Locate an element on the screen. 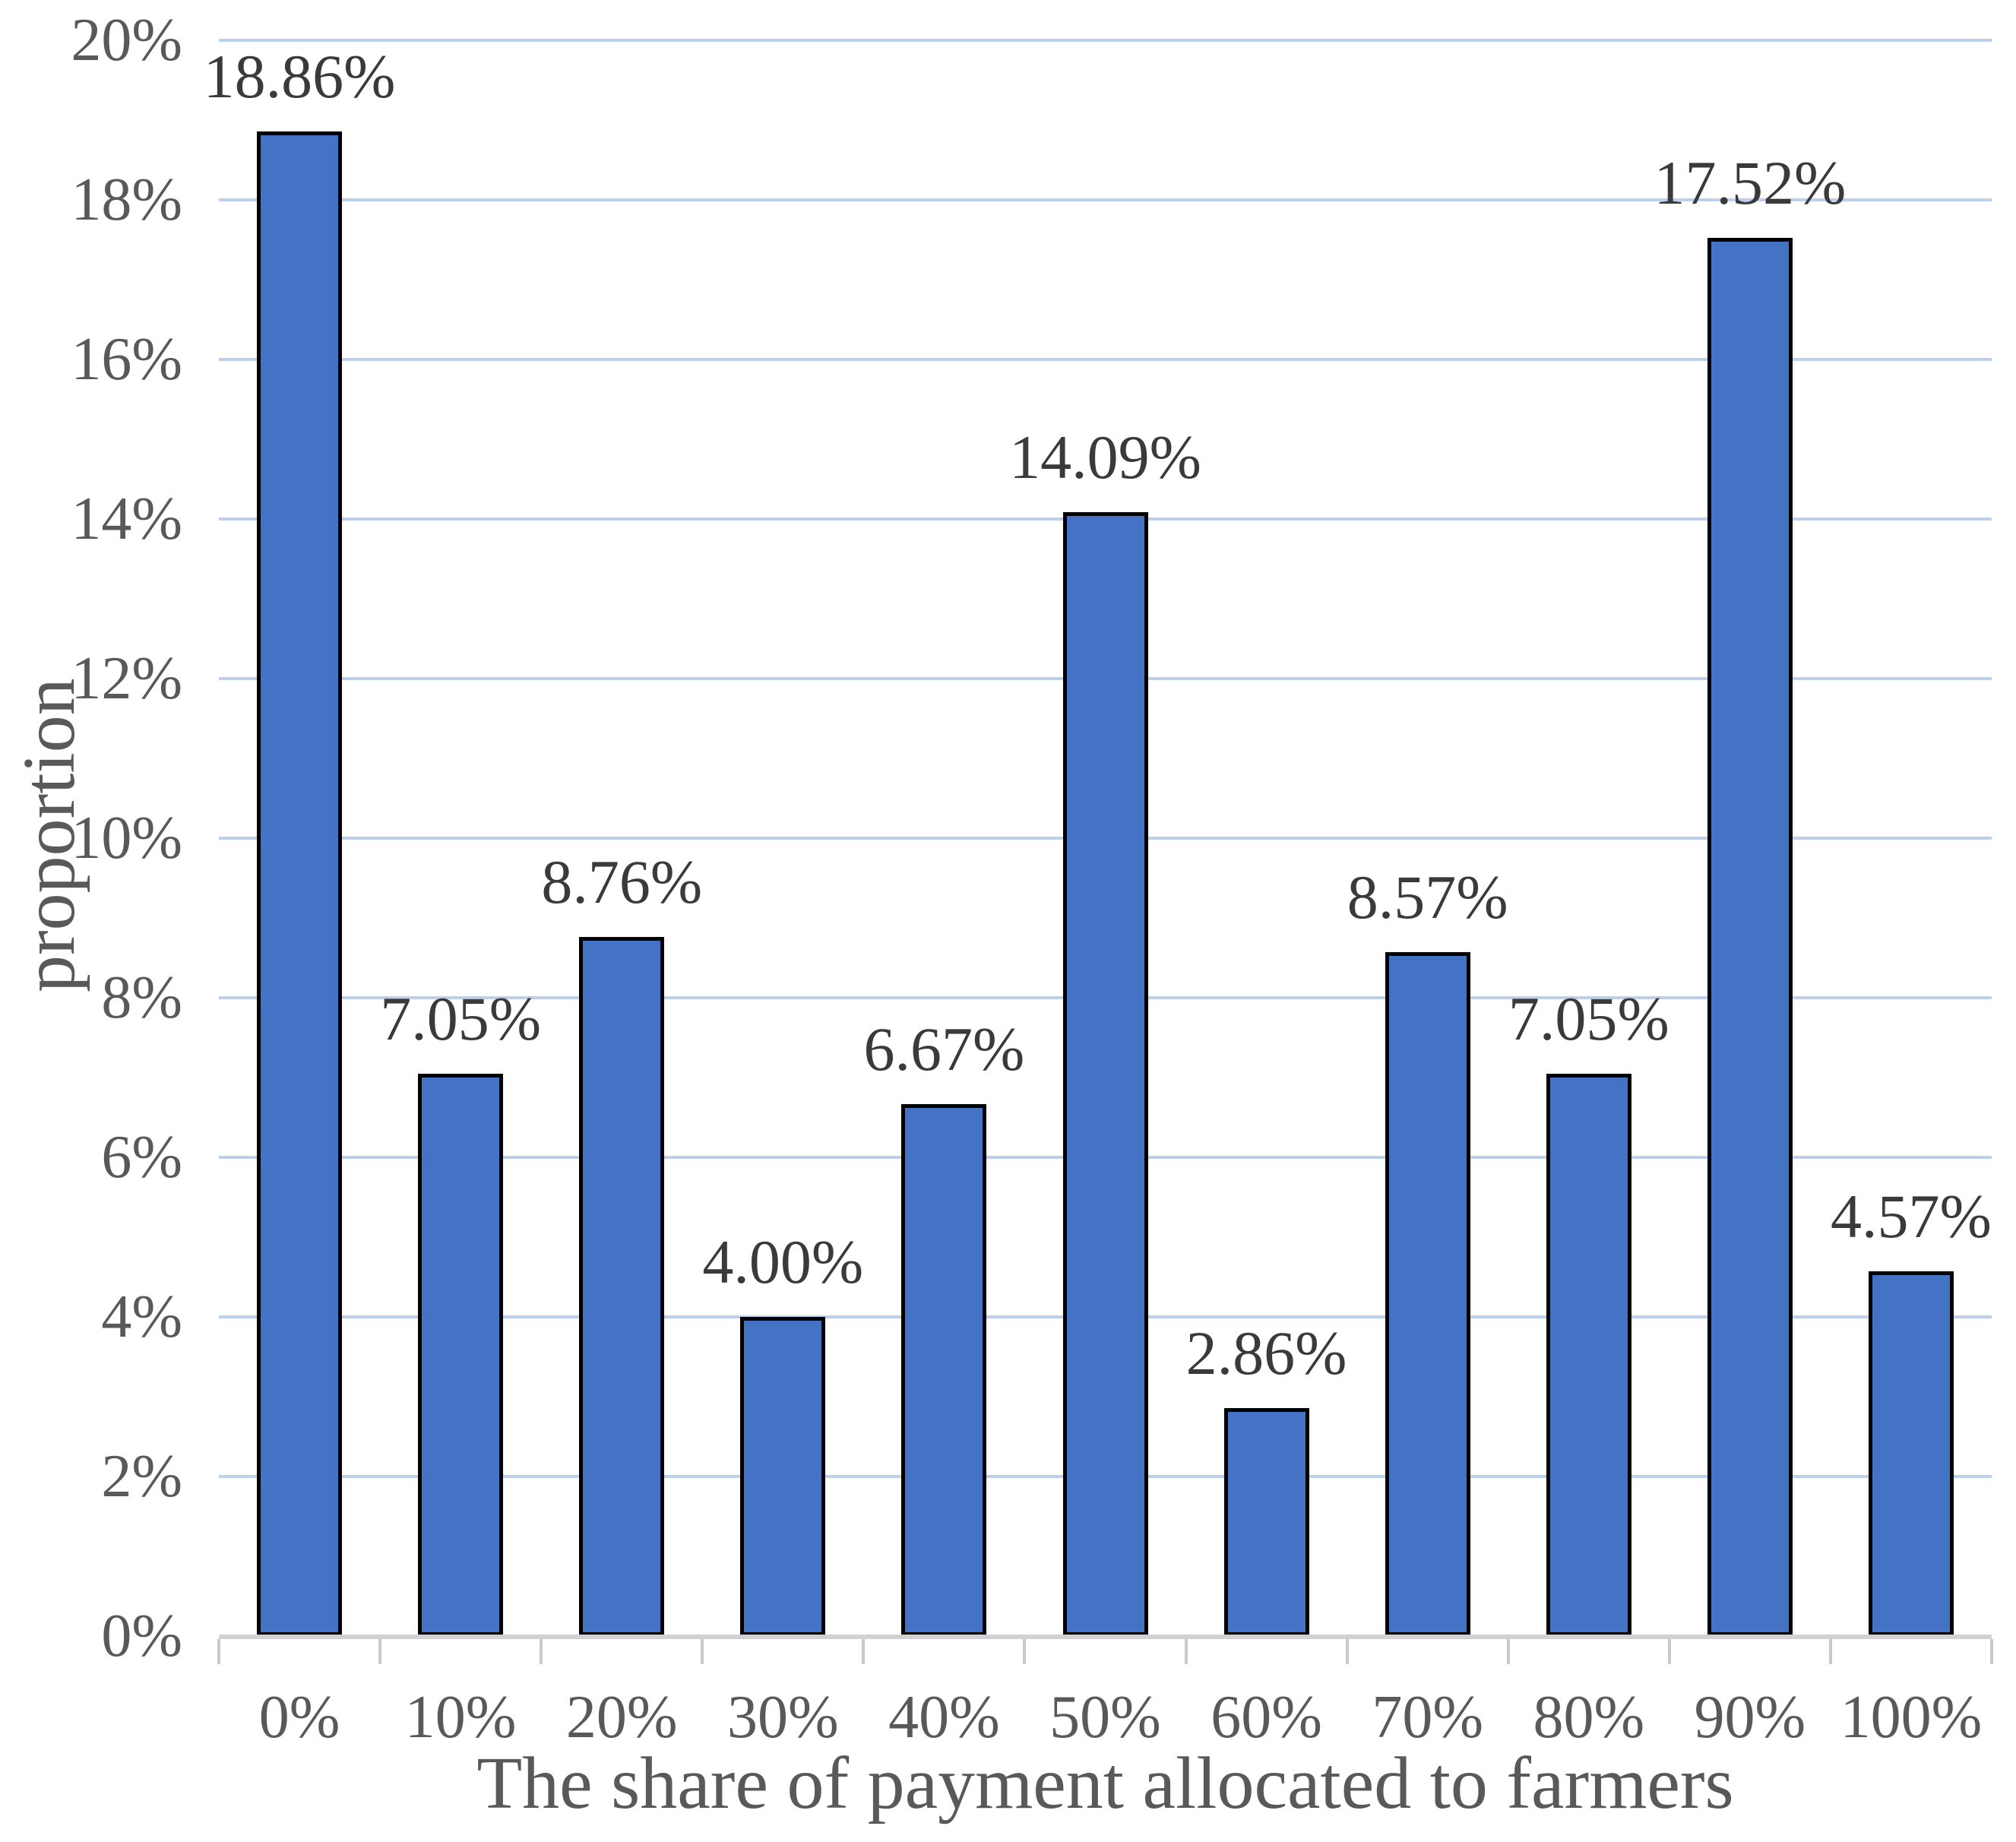 The image size is (2016, 1842). bar-data-label: 4.57% is located at coordinates (1911, 1217).